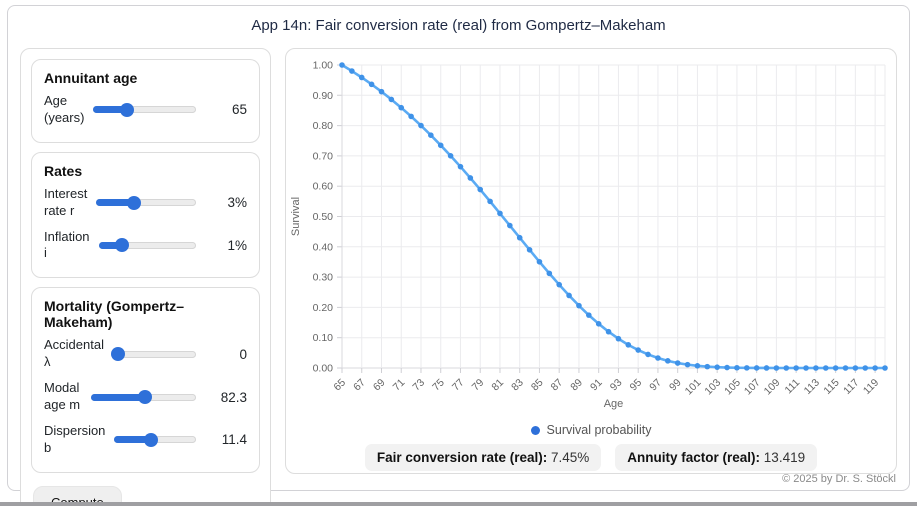 The image size is (917, 506). I want to click on accidental-slider-value: 0, so click(243, 354).